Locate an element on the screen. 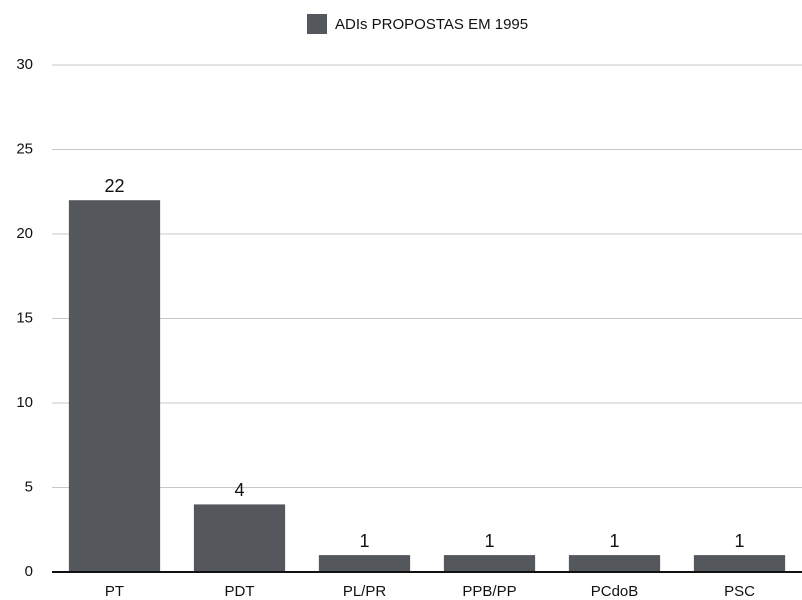  data-label: 4 is located at coordinates (239, 490).